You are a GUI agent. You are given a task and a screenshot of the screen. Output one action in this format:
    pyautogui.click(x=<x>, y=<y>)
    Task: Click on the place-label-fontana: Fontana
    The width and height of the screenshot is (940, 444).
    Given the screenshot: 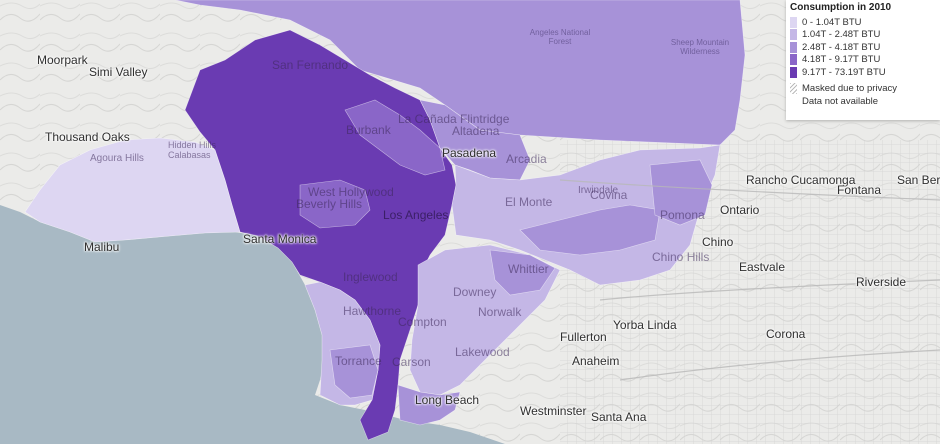 What is the action you would take?
    pyautogui.click(x=859, y=190)
    